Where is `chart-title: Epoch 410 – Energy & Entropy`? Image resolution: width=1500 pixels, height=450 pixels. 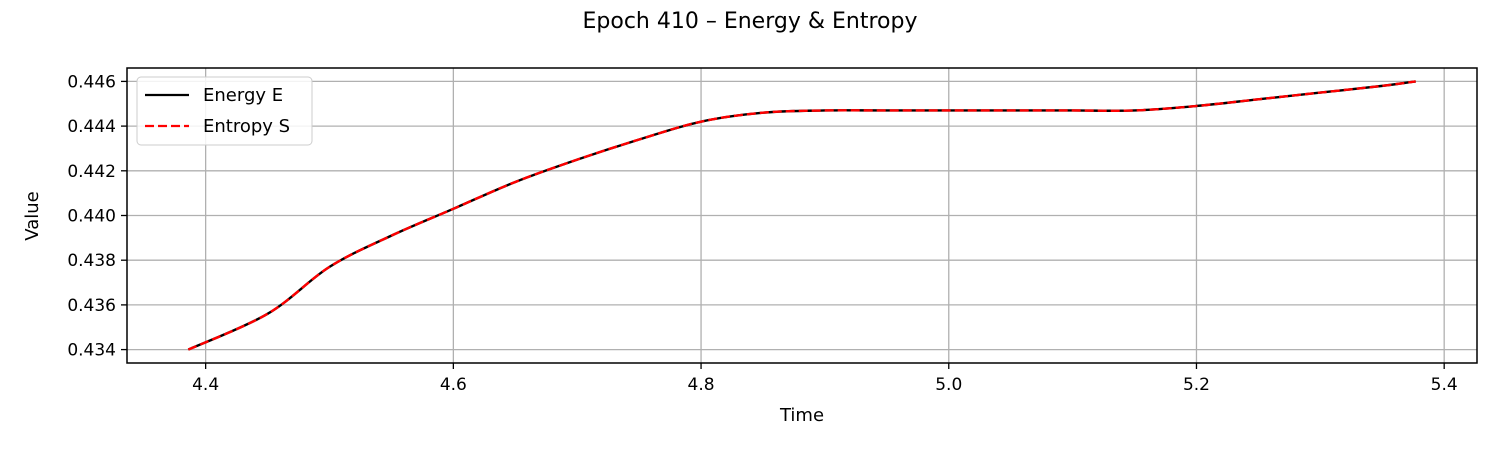 chart-title: Epoch 410 – Energy & Entropy is located at coordinates (750, 21).